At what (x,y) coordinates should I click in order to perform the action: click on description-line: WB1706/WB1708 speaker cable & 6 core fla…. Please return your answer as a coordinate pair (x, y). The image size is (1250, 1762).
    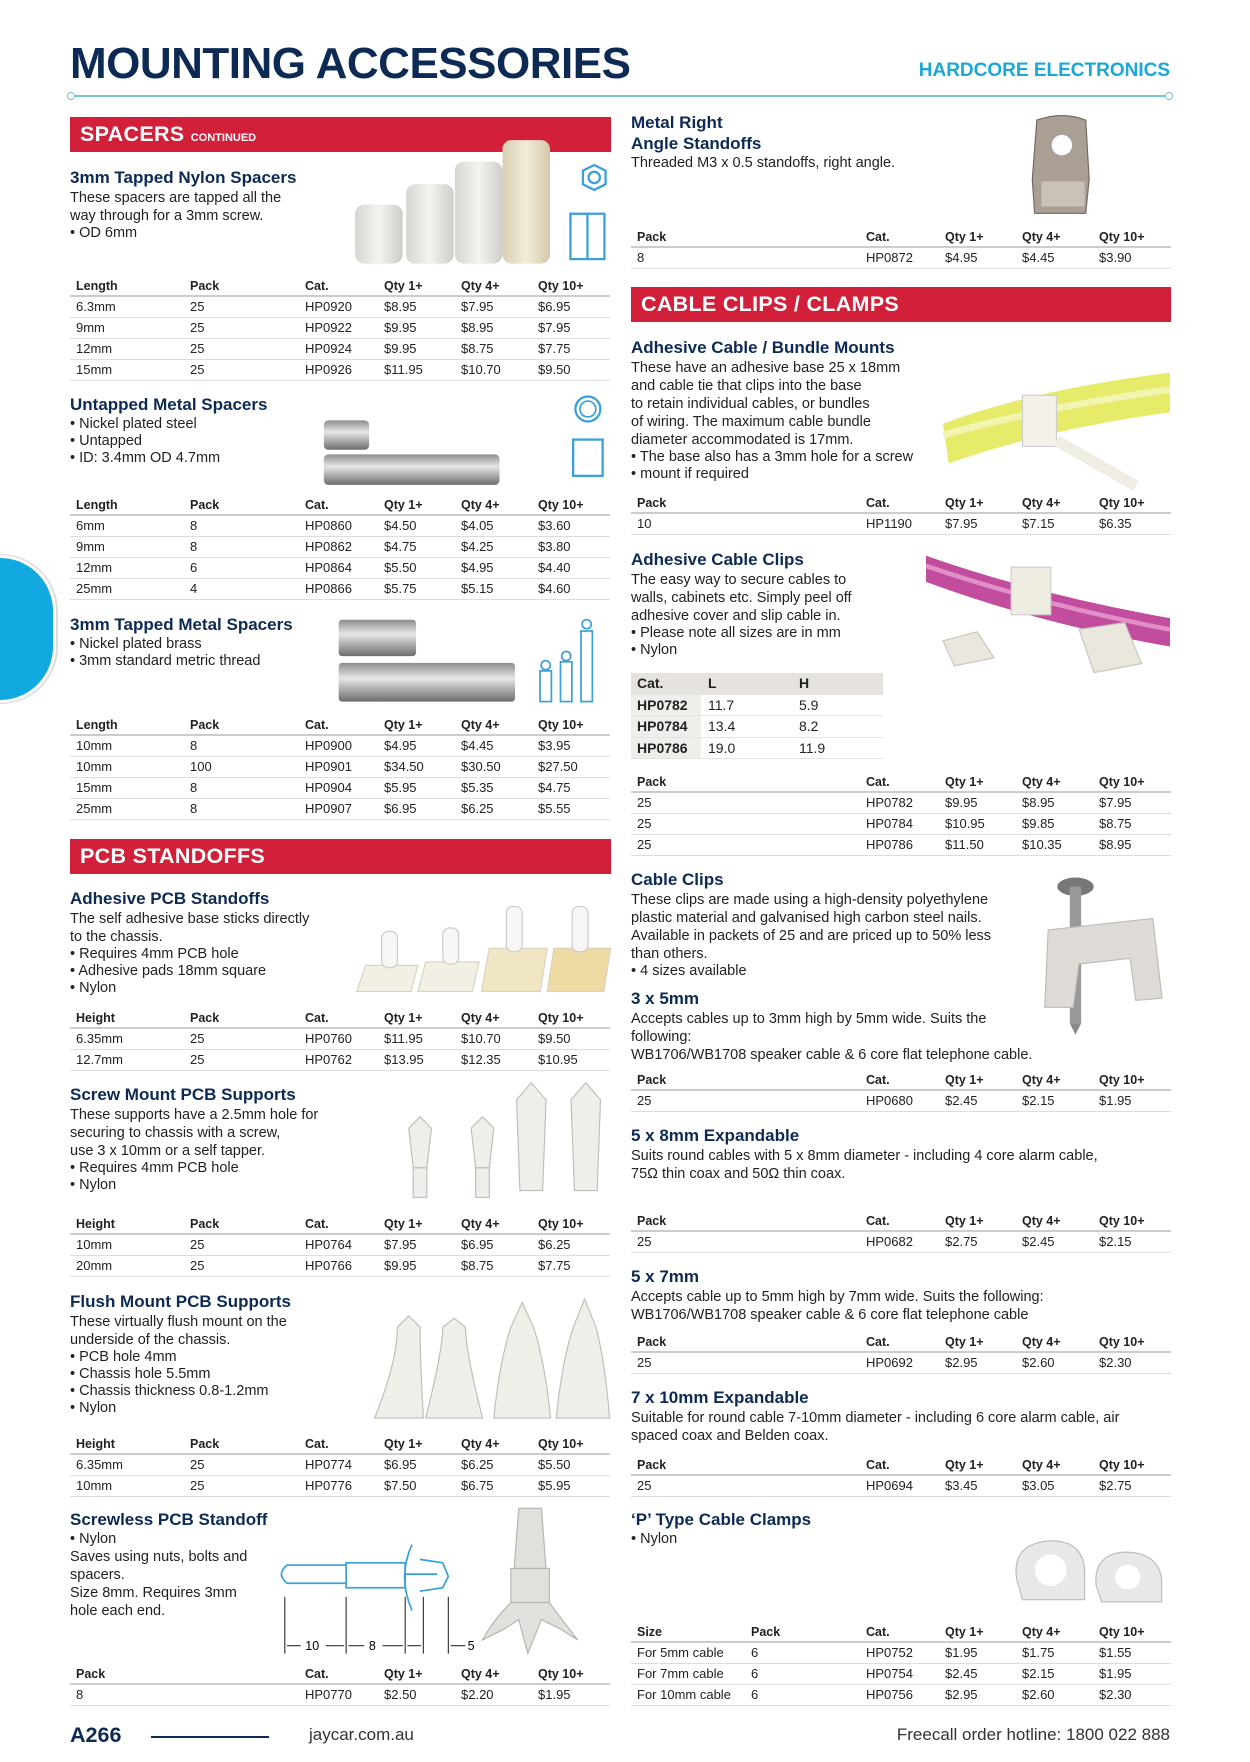
    Looking at the image, I should click on (832, 1054).